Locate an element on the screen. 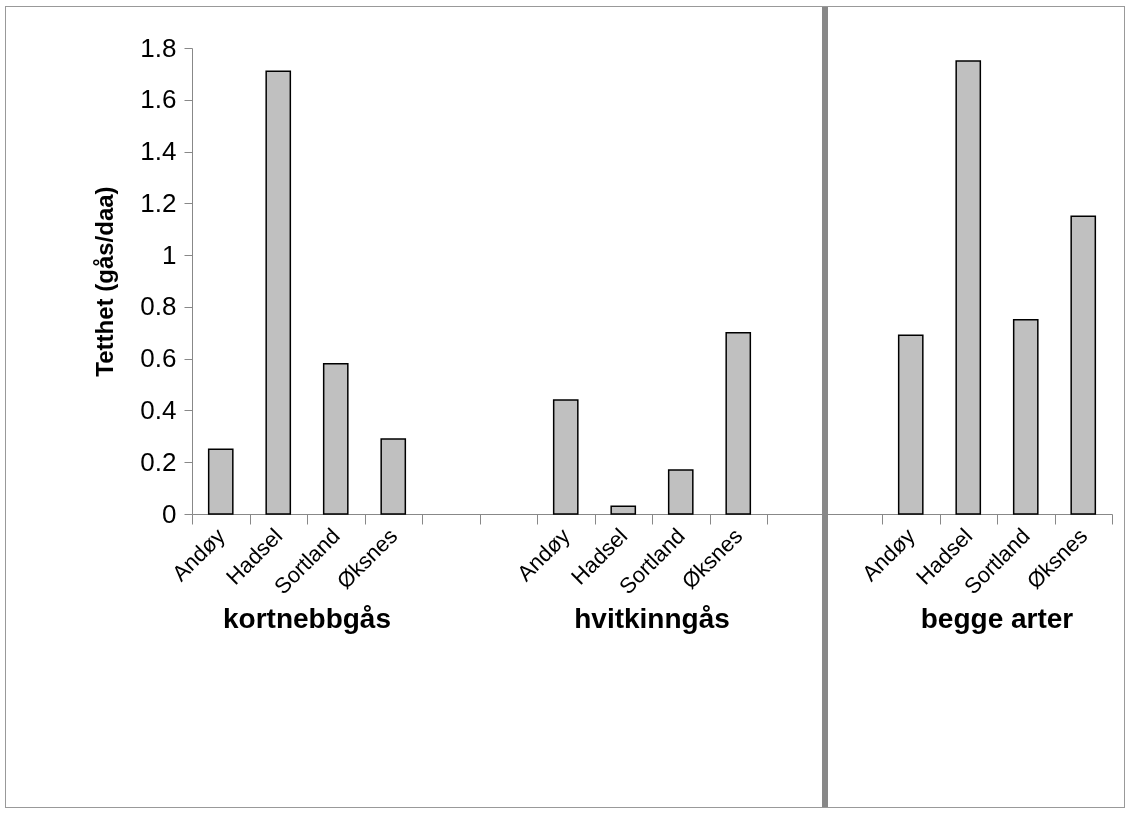 This screenshot has height=816, width=1132. y-tick-label: 0.2 is located at coordinates (158, 461).